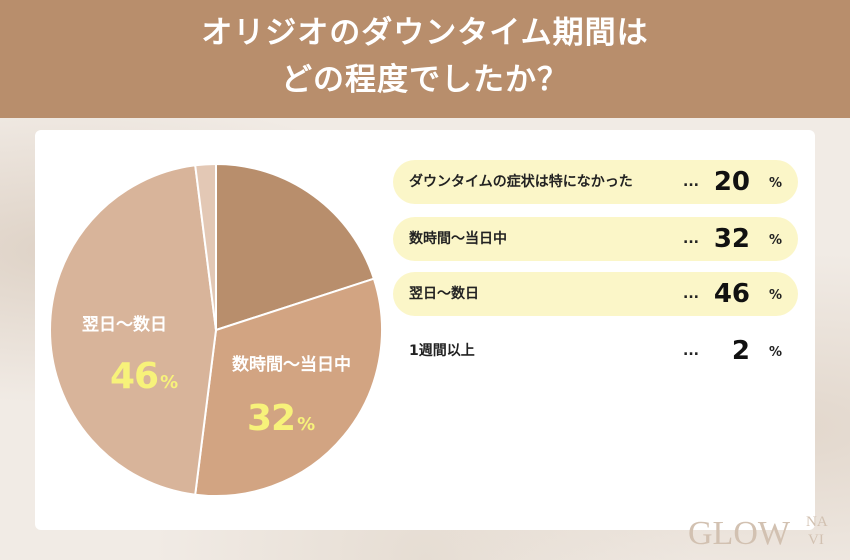  I want to click on pie-label-hours-value: 32%, so click(281, 418).